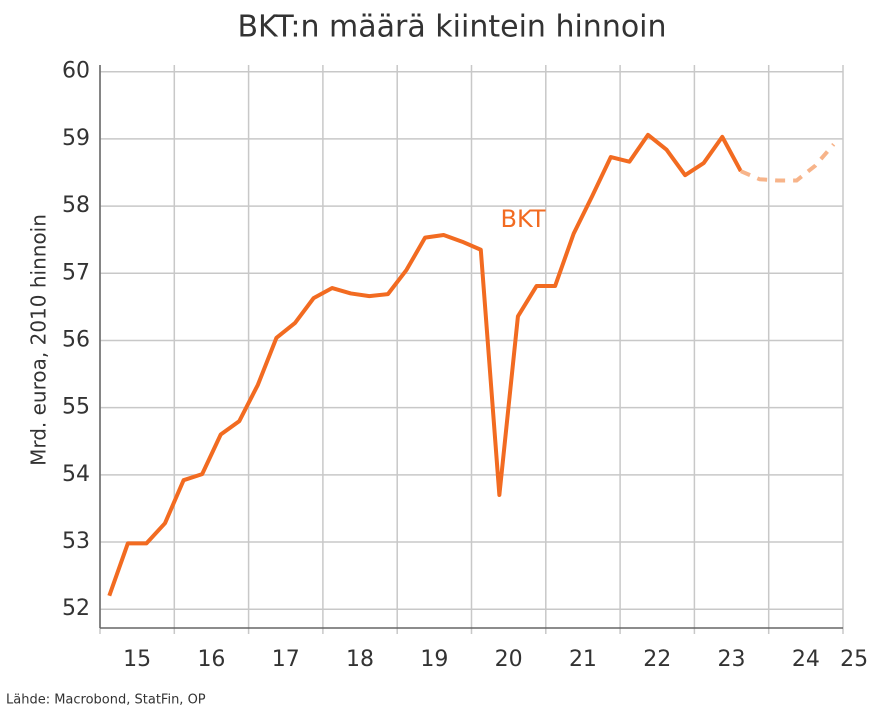 Image resolution: width=881 pixels, height=712 pixels. Describe the element at coordinates (76, 272) in the screenshot. I see `y-tick-label: 57` at that location.